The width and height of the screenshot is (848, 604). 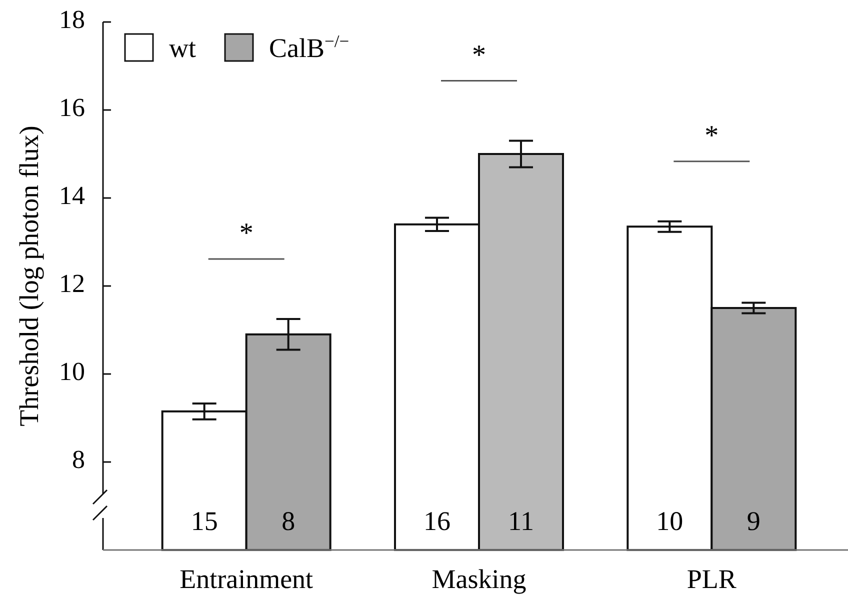 What do you see at coordinates (72, 371) in the screenshot?
I see `y-tick-label: 10` at bounding box center [72, 371].